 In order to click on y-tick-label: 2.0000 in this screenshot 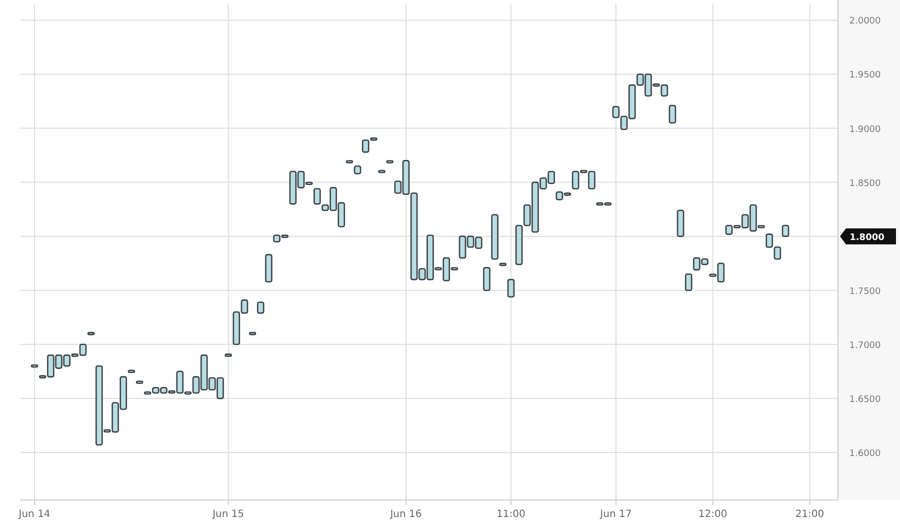, I will do `click(865, 21)`.